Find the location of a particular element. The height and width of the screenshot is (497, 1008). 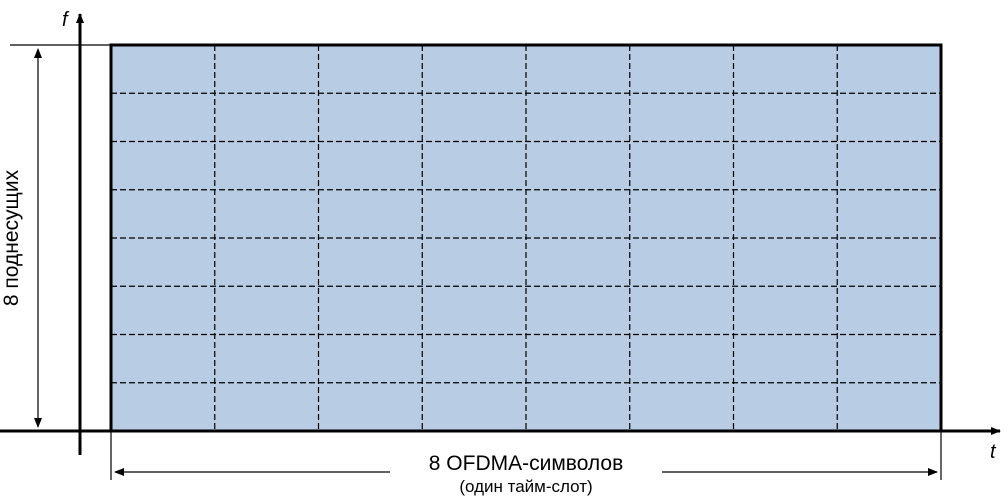

y-axis-label: f is located at coordinates (66, 20).